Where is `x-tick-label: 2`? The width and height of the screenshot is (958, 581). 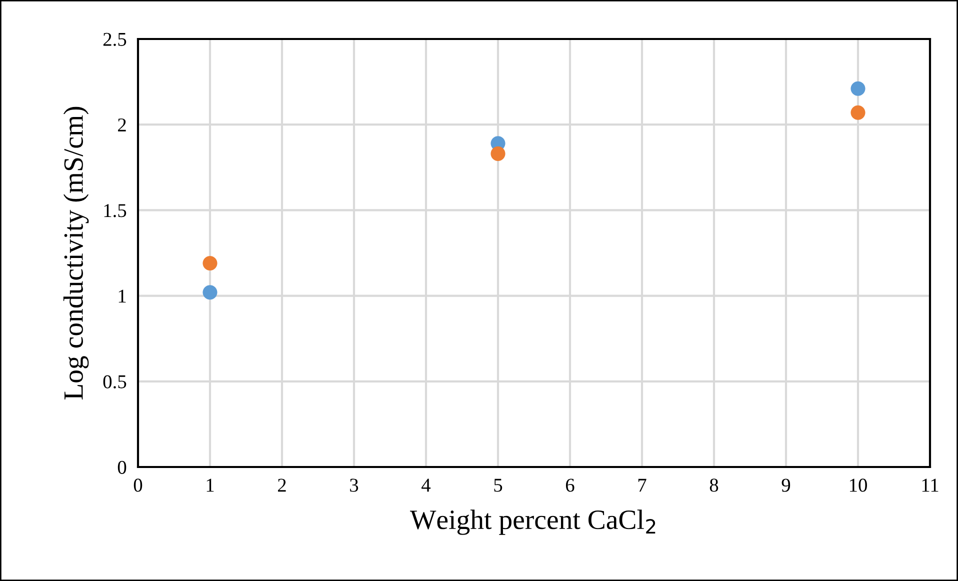 x-tick-label: 2 is located at coordinates (282, 485).